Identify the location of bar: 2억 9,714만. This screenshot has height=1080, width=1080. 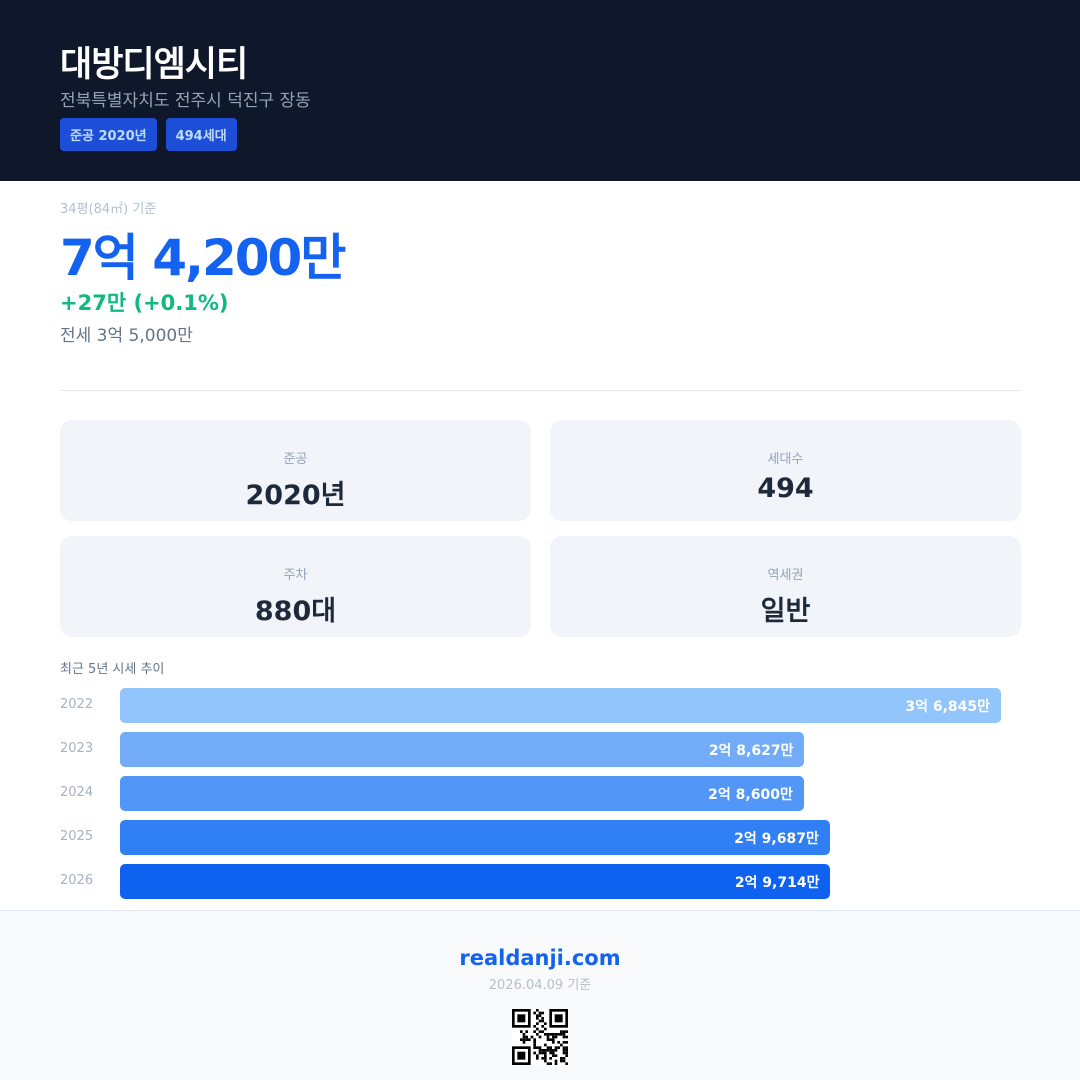
(475, 881).